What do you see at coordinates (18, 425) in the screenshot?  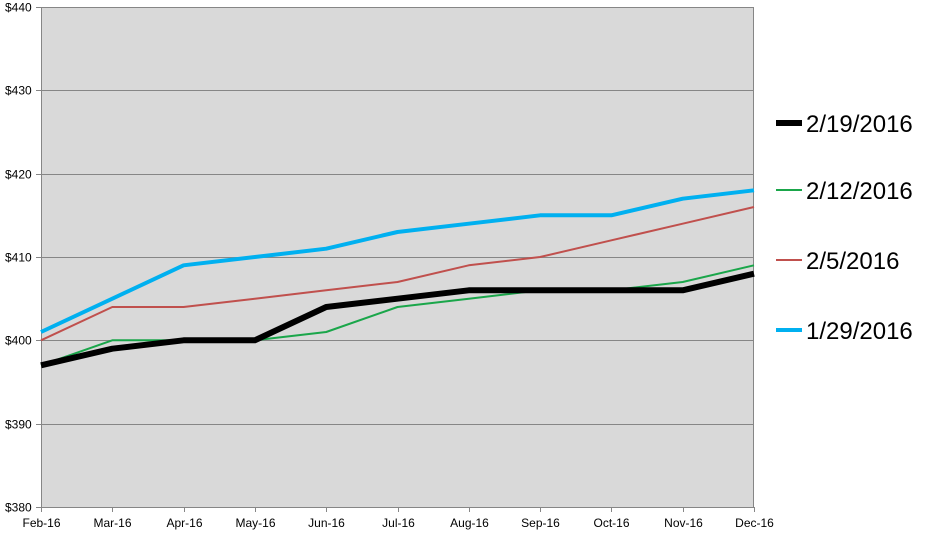 I see `y-tick-label: $390` at bounding box center [18, 425].